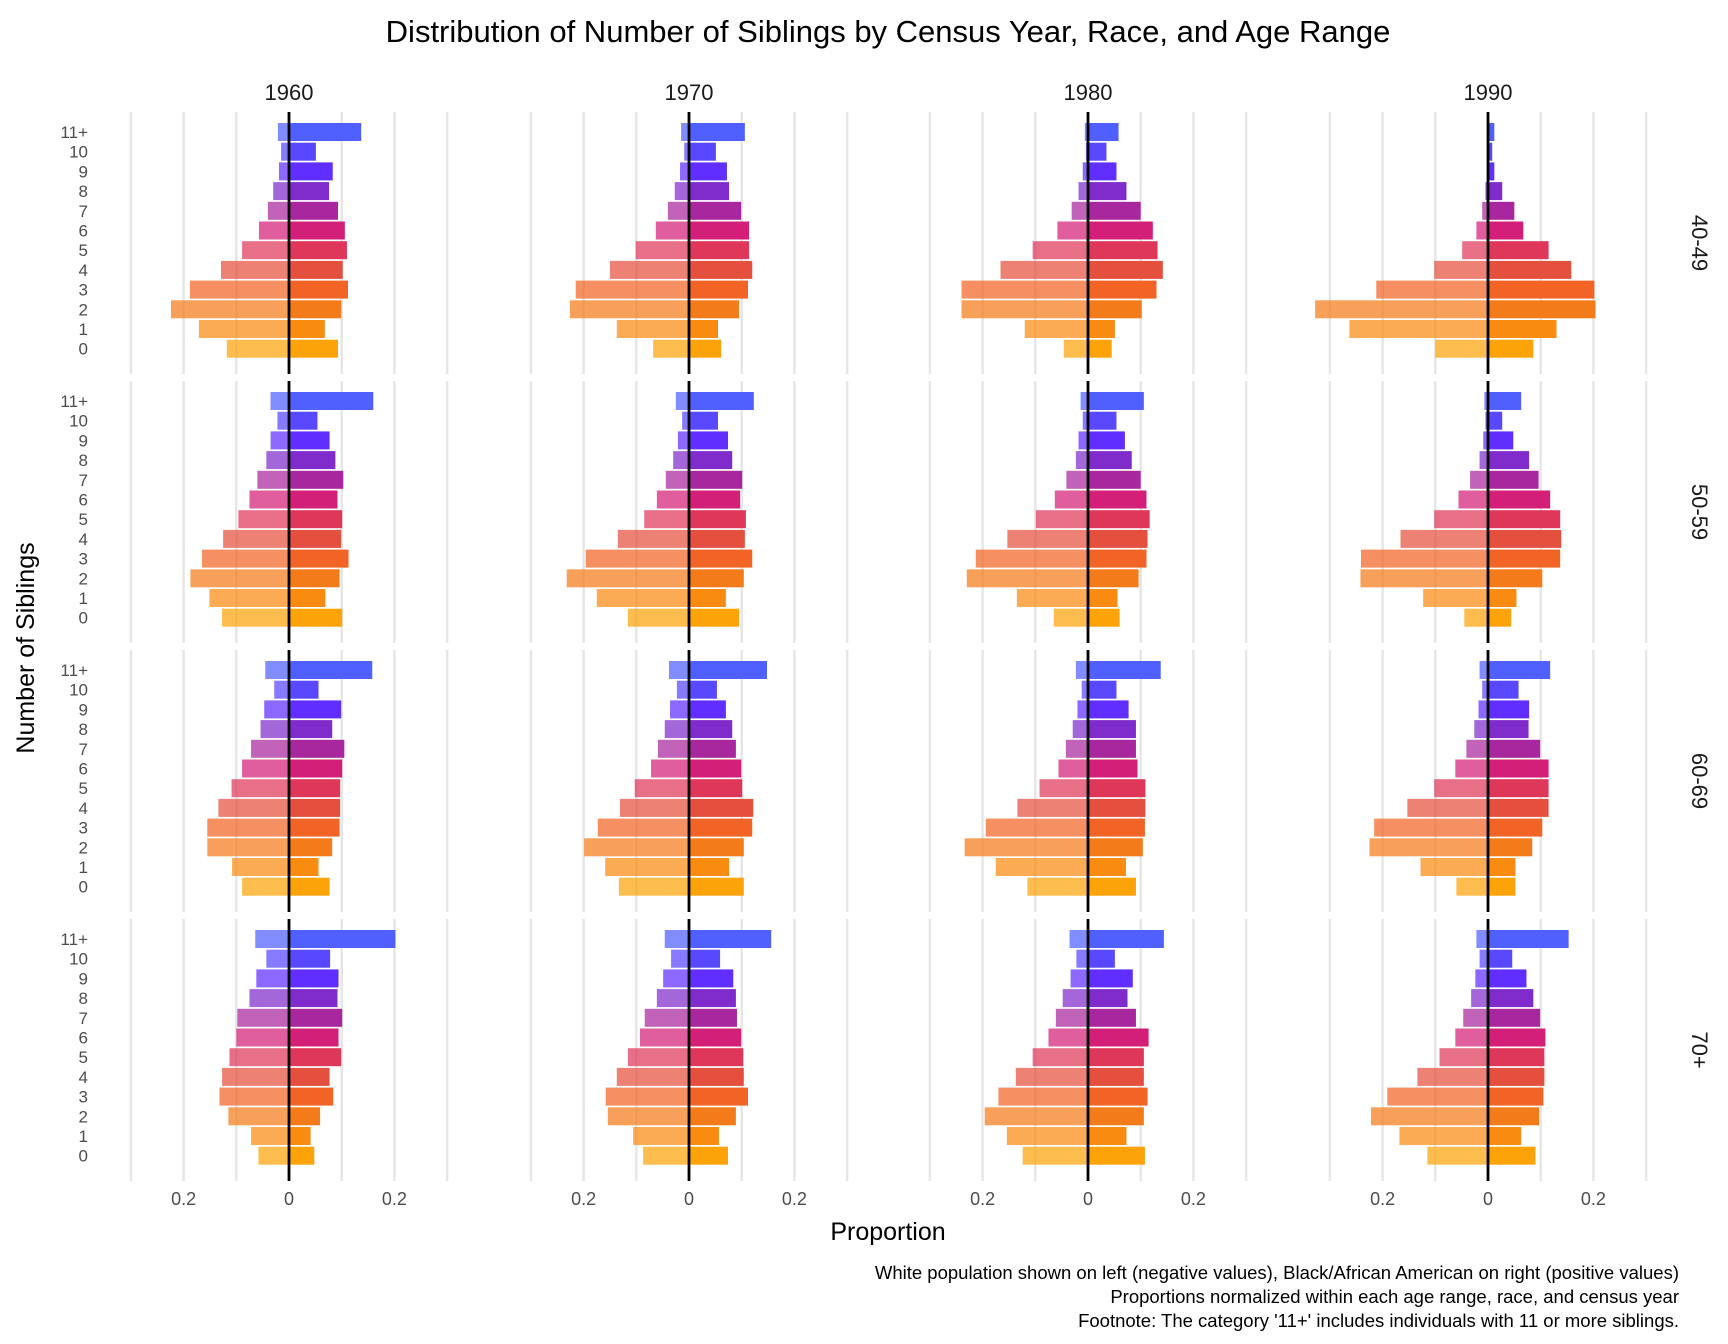 This screenshot has width=1728, height=1344. I want to click on x-tick-label: 0.2, so click(794, 1199).